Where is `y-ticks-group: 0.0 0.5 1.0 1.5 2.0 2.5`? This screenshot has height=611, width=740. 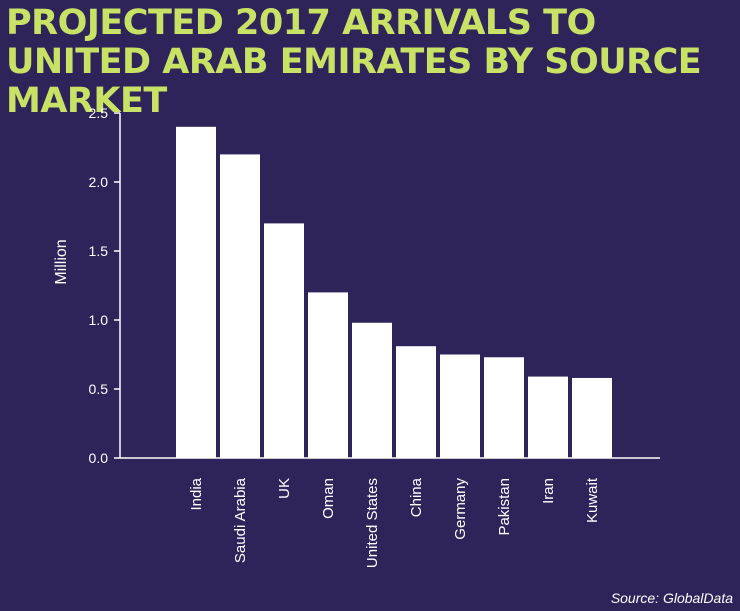 y-ticks-group: 0.0 0.5 1.0 1.5 2.0 2.5 is located at coordinates (104, 285).